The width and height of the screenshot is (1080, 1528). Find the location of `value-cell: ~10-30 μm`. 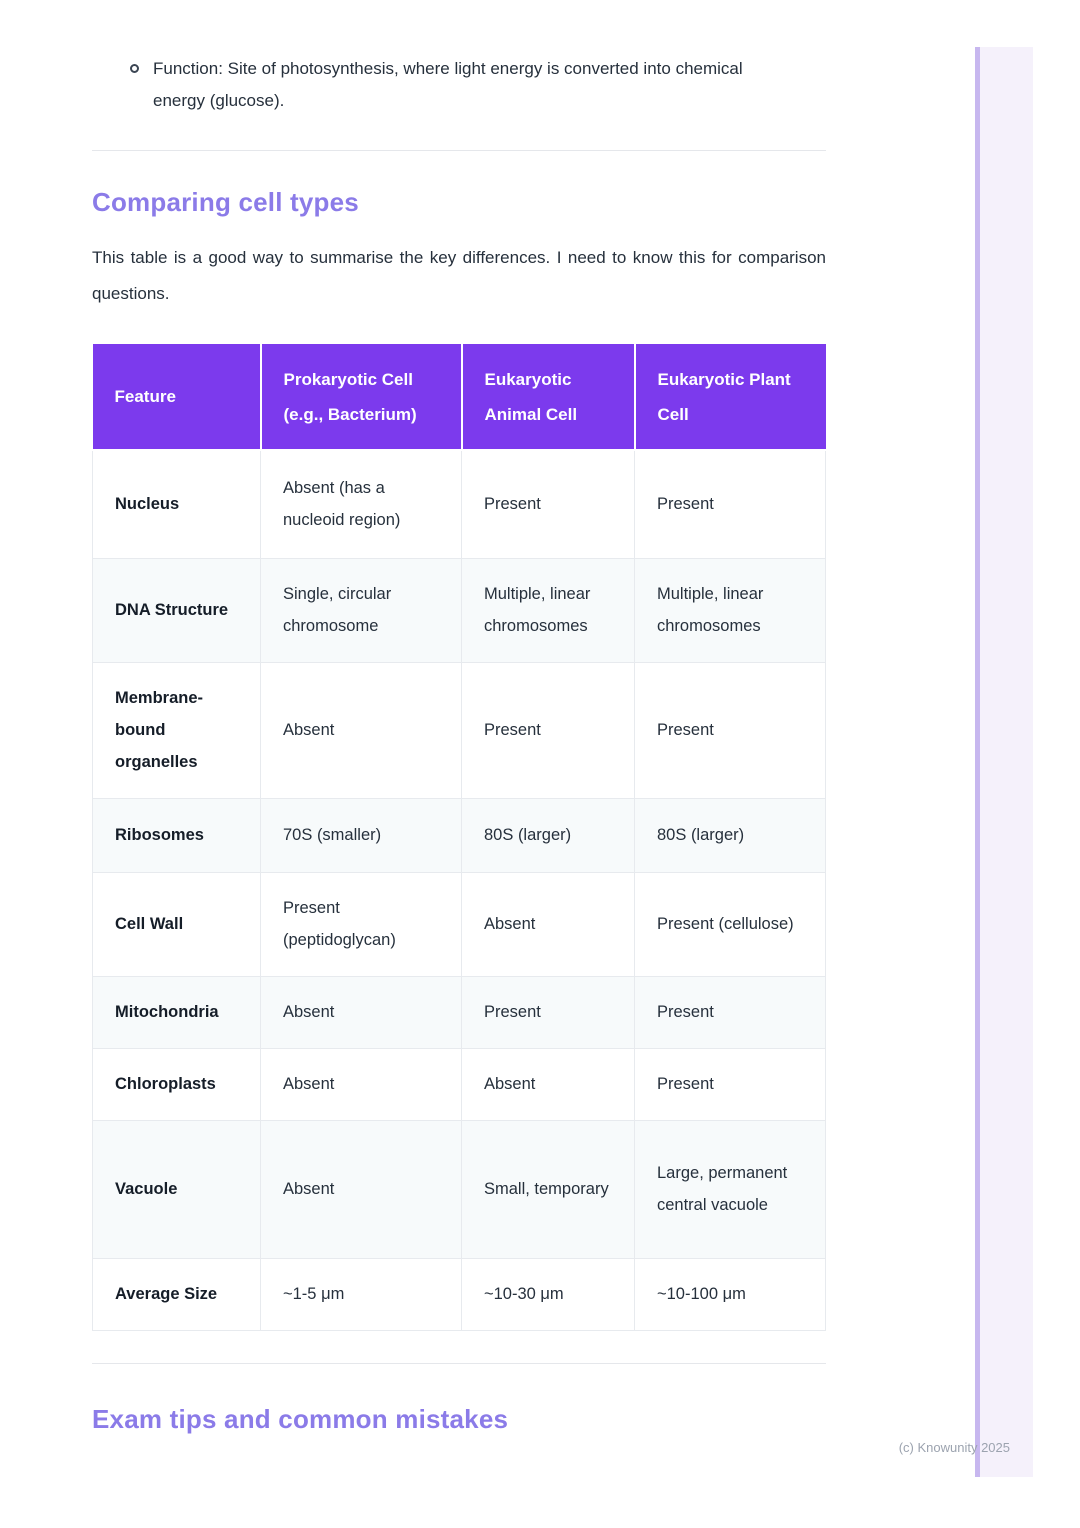

value-cell: ~10-30 μm is located at coordinates (548, 1294).